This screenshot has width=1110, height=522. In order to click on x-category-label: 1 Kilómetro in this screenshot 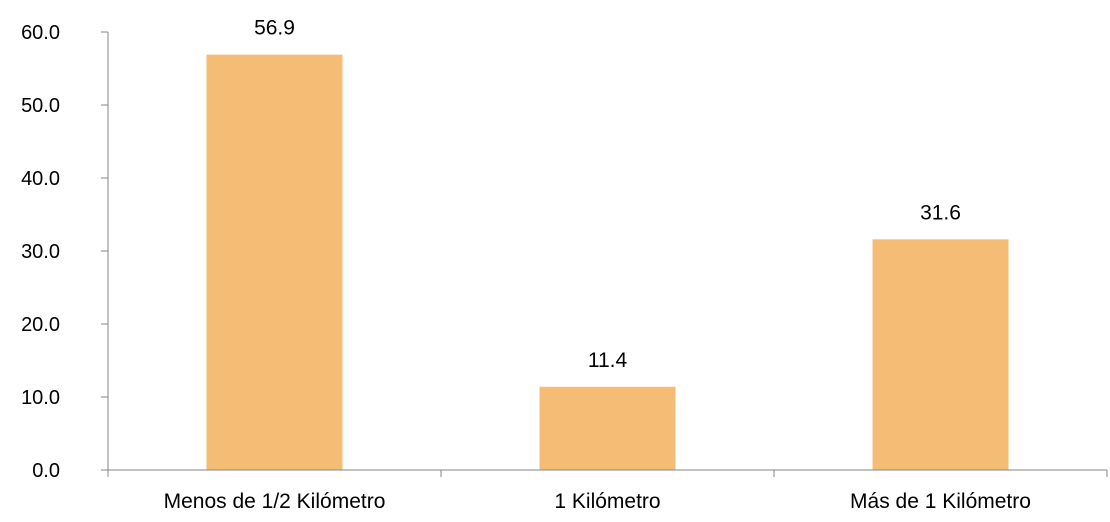, I will do `click(607, 501)`.